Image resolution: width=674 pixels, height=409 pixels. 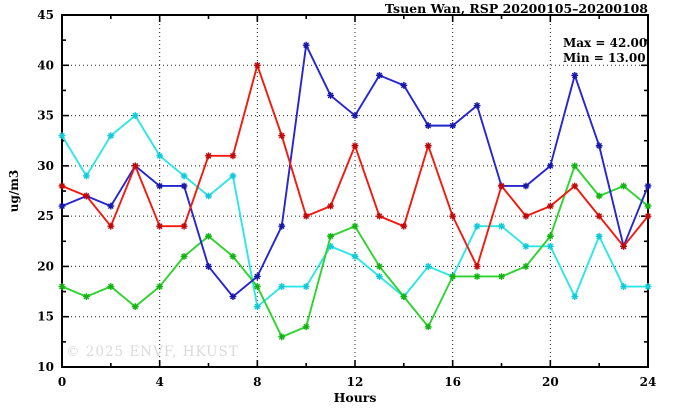 What do you see at coordinates (159, 382) in the screenshot?
I see `x-tick-label: 4` at bounding box center [159, 382].